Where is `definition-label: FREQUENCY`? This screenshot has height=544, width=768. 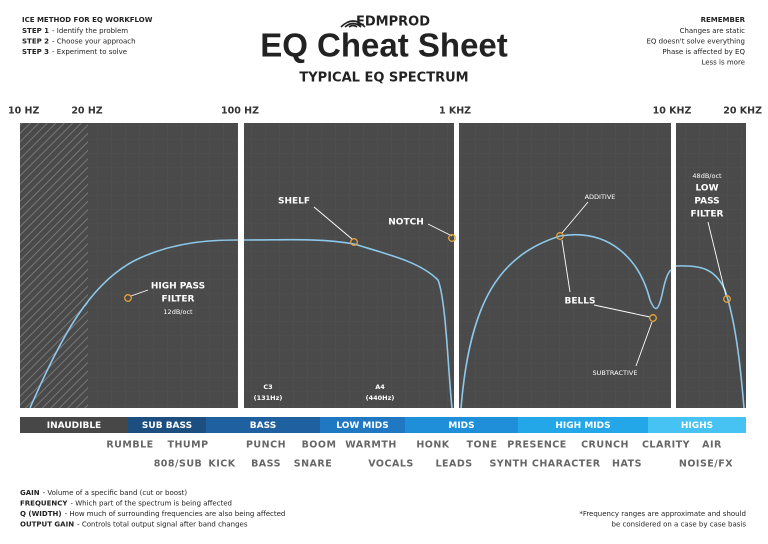
definition-label: FREQUENCY is located at coordinates (44, 504).